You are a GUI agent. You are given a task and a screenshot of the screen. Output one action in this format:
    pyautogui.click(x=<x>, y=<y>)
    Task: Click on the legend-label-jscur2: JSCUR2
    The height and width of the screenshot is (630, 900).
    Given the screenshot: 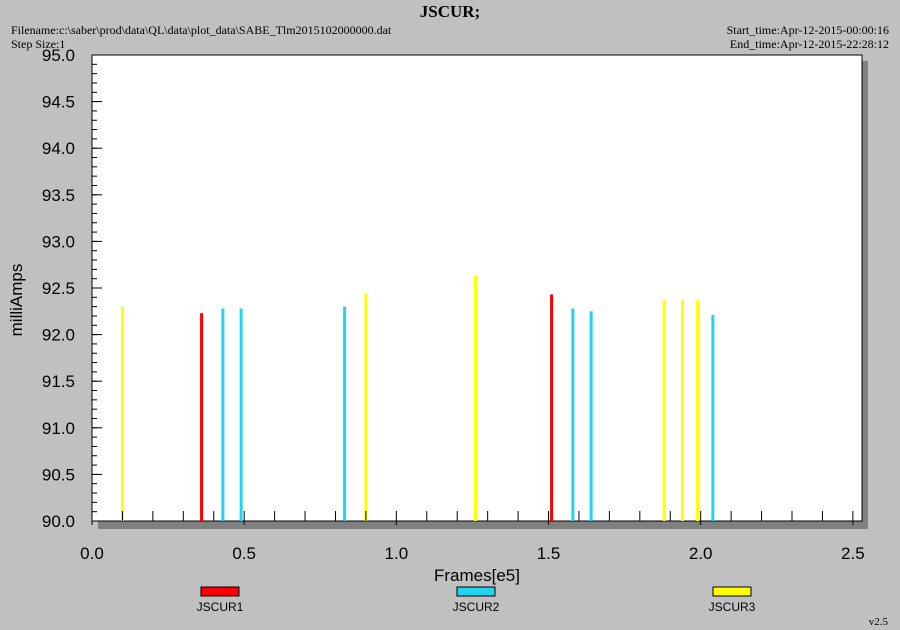 What is the action you would take?
    pyautogui.click(x=476, y=607)
    